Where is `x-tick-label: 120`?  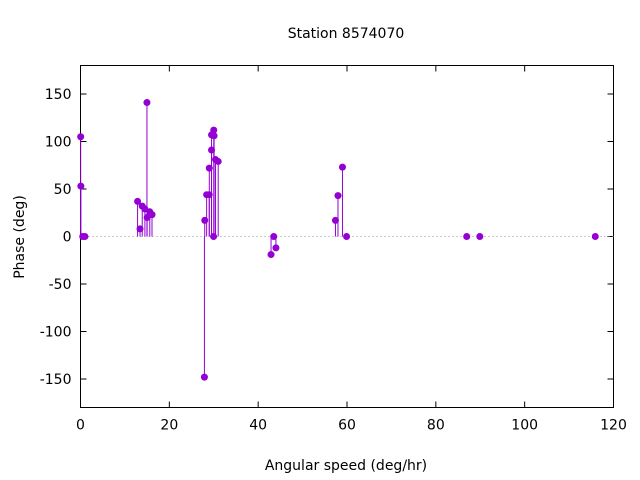
x-tick-label: 120 is located at coordinates (613, 426).